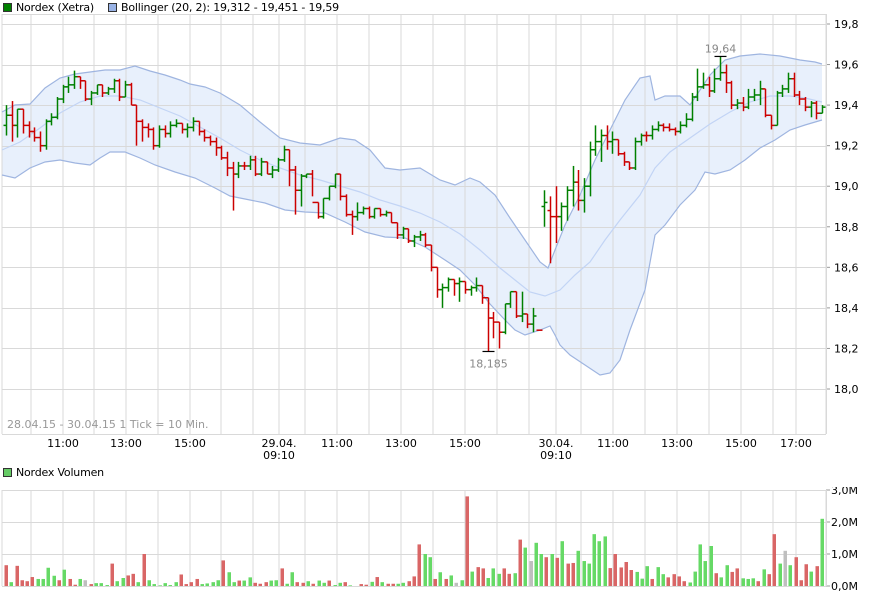  What do you see at coordinates (721, 48) in the screenshot?
I see `high-annotation: 19,64` at bounding box center [721, 48].